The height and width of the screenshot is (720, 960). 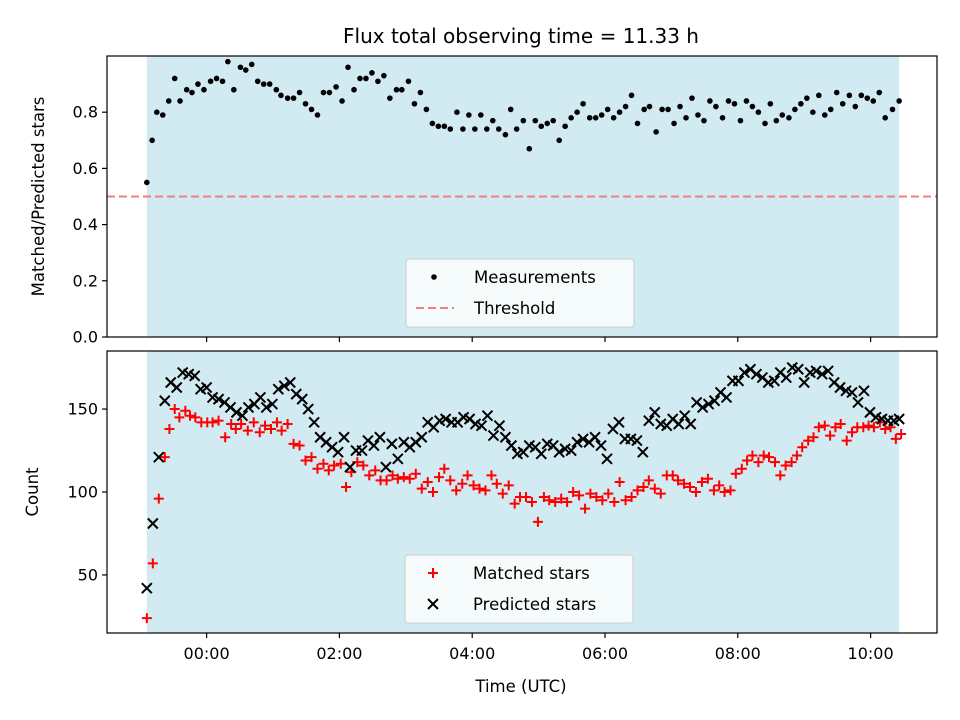 I want to click on legend: Measurements Threshold, so click(x=520, y=293).